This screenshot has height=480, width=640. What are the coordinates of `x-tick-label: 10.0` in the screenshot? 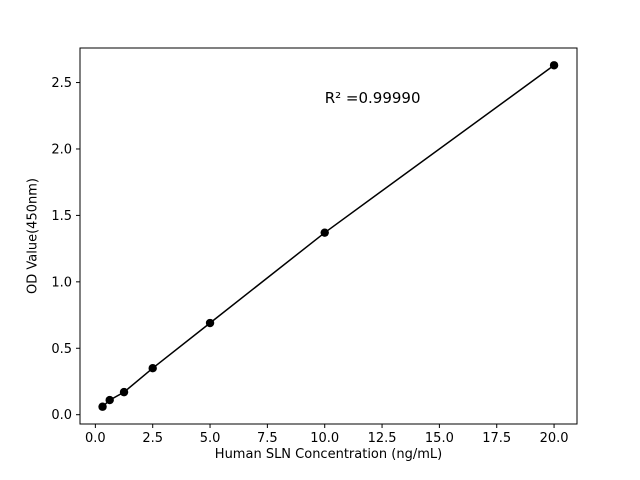 It's located at (324, 438).